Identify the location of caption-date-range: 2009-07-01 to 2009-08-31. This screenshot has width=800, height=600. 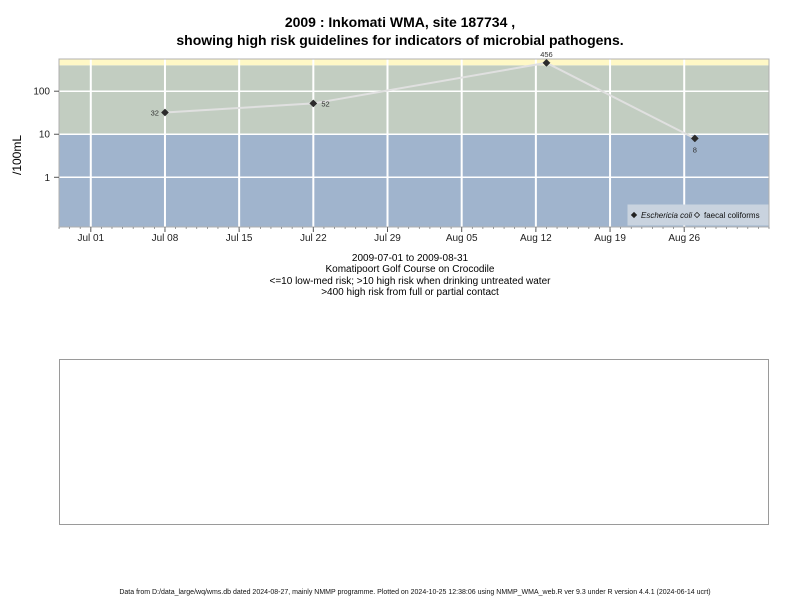
(410, 258).